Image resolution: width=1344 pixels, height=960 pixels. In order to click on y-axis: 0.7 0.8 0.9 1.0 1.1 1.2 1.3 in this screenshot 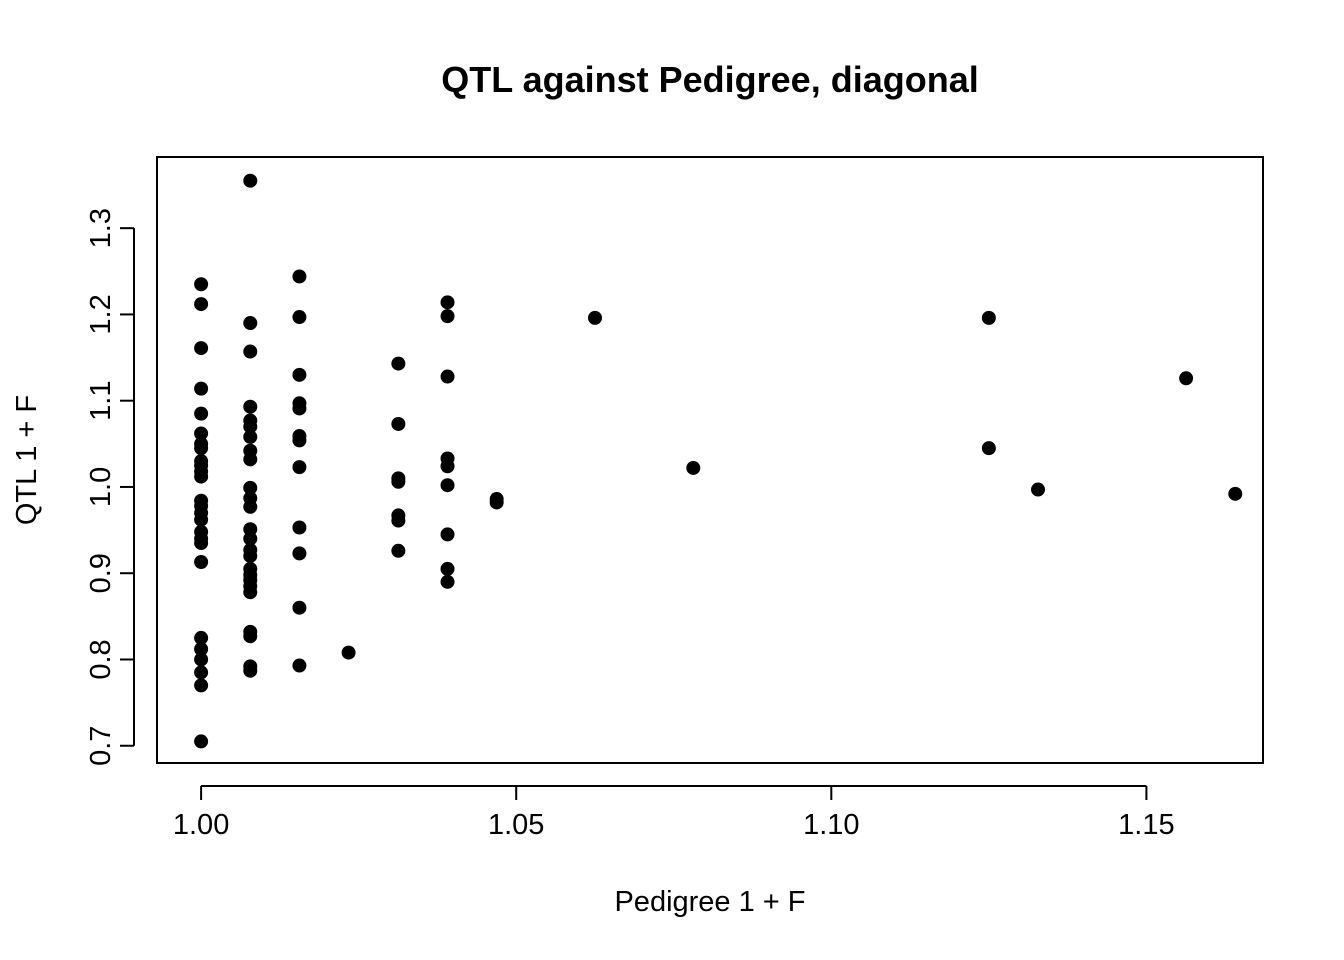, I will do `click(110, 487)`.